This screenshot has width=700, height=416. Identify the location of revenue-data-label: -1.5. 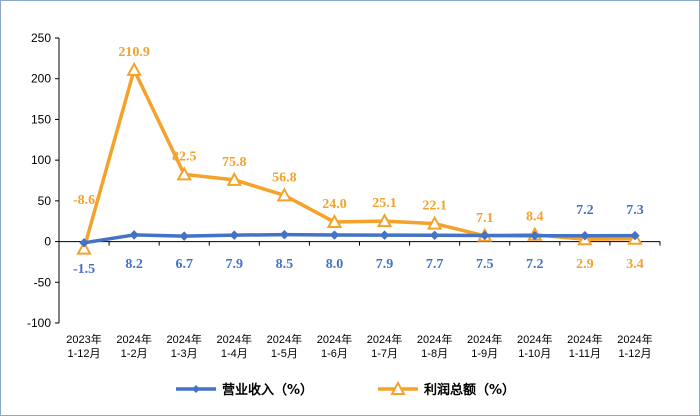
(84, 269).